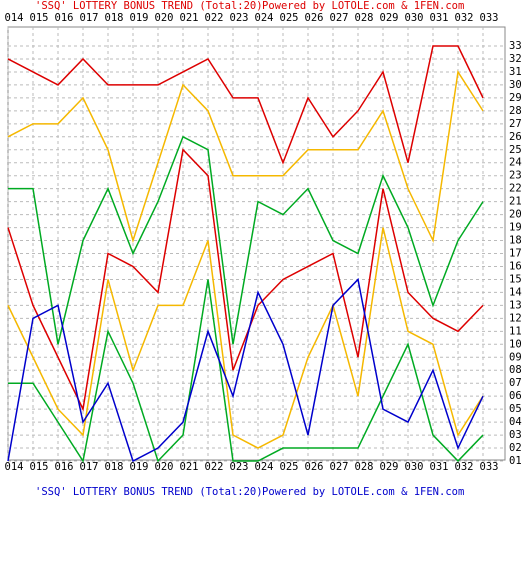 Image resolution: width=523 pixels, height=565 pixels. Describe the element at coordinates (515, 111) in the screenshot. I see `y-tick-label: 28` at that location.